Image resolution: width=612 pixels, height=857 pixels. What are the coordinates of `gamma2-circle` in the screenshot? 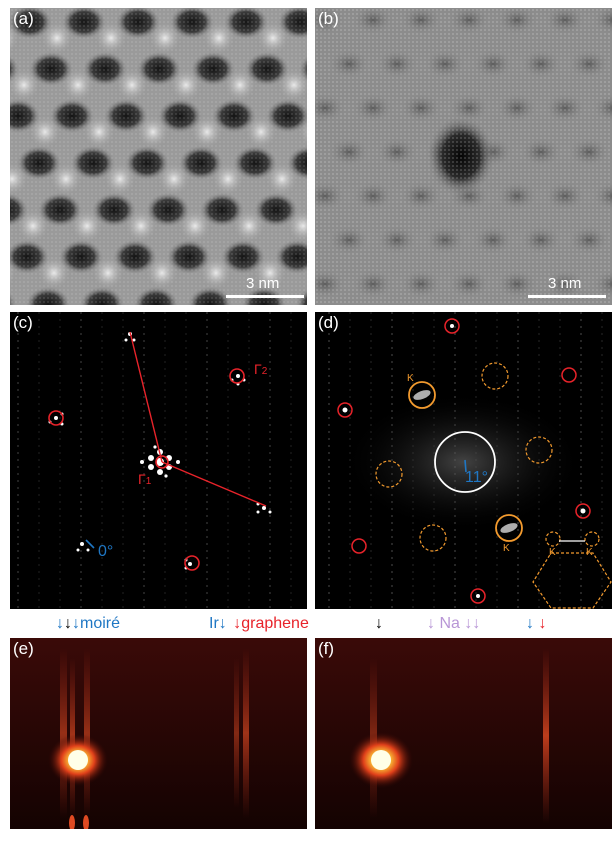 It's located at (237, 376).